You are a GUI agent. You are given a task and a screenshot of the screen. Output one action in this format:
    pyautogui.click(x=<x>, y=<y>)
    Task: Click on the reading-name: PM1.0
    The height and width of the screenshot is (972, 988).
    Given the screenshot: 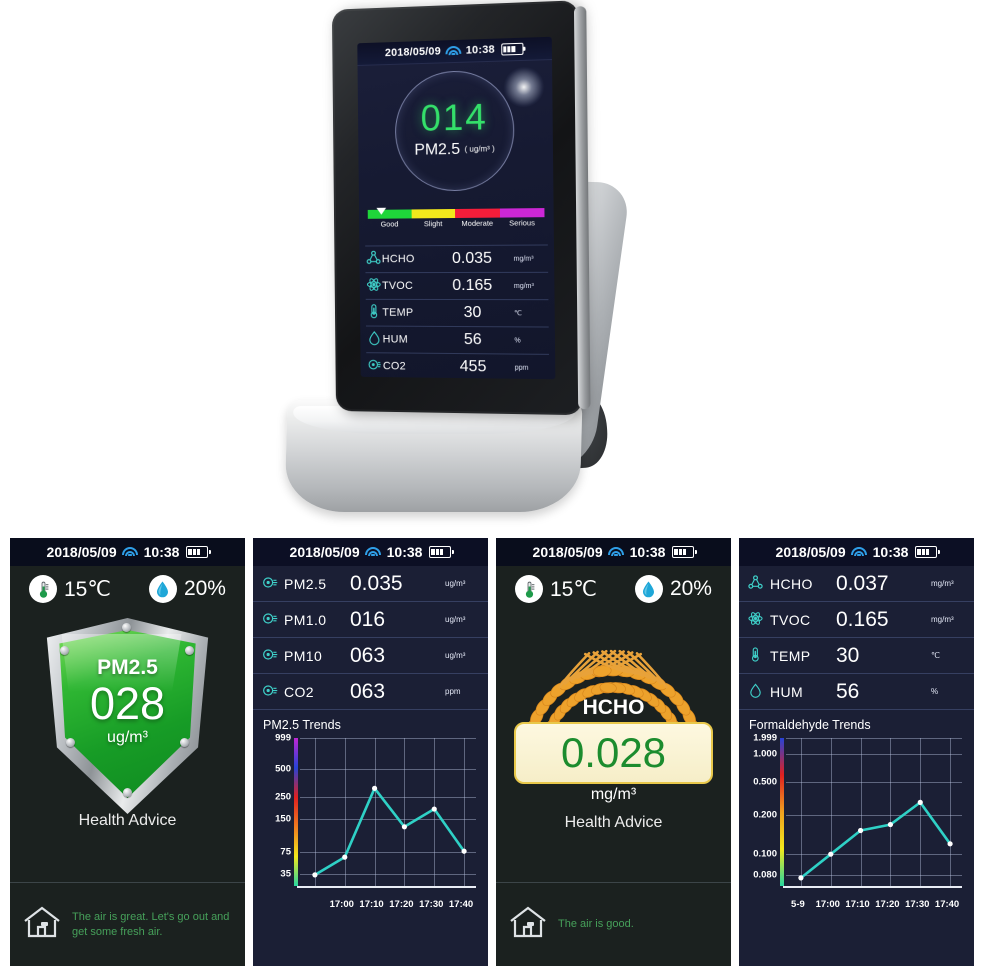 What is the action you would take?
    pyautogui.click(x=305, y=619)
    